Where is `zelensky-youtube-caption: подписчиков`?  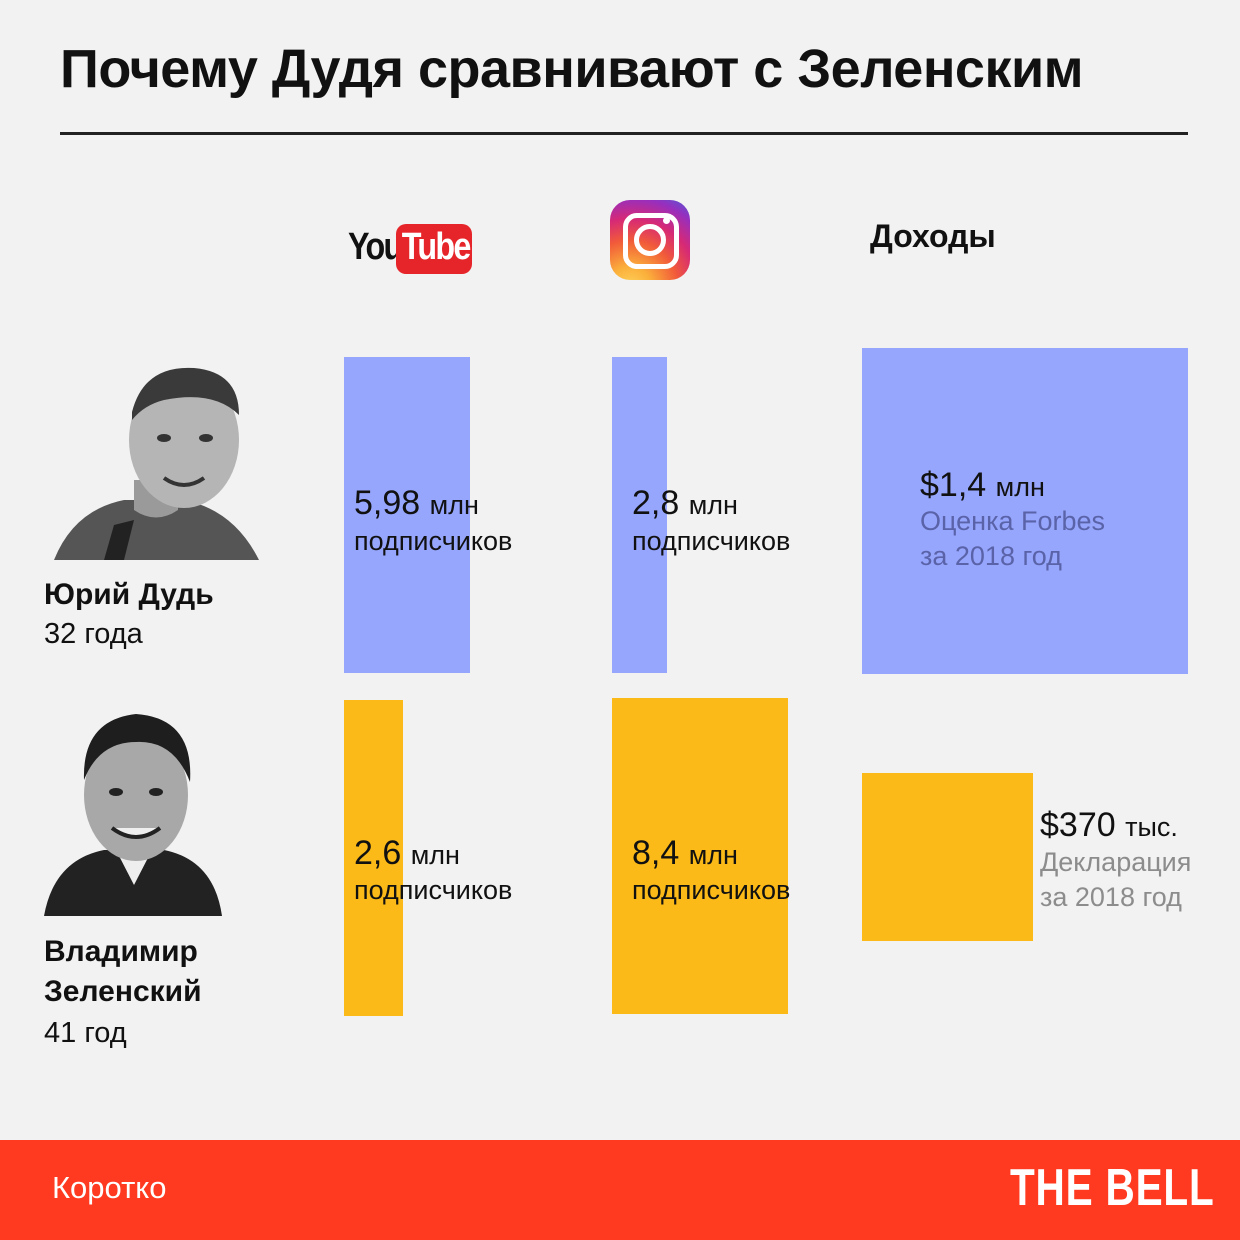 zelensky-youtube-caption: подписчиков is located at coordinates (433, 890).